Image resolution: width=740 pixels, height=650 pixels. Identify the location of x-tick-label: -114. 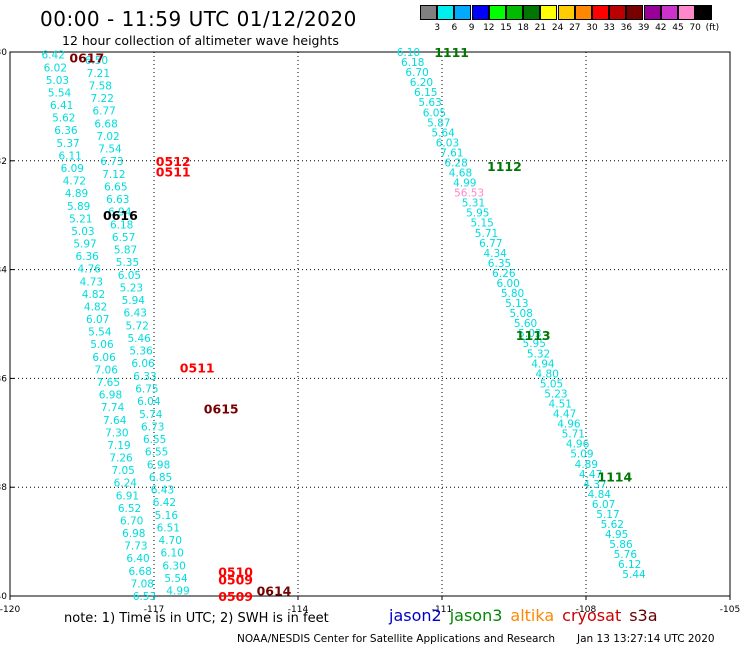
(298, 610).